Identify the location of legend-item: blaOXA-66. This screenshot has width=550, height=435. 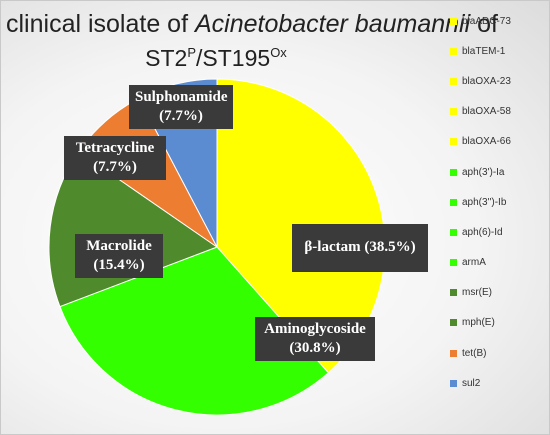
(498, 142).